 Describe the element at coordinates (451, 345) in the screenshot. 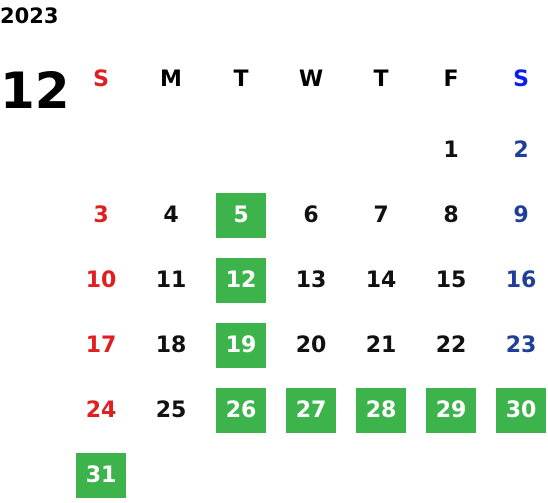

I see `day: 22` at that location.